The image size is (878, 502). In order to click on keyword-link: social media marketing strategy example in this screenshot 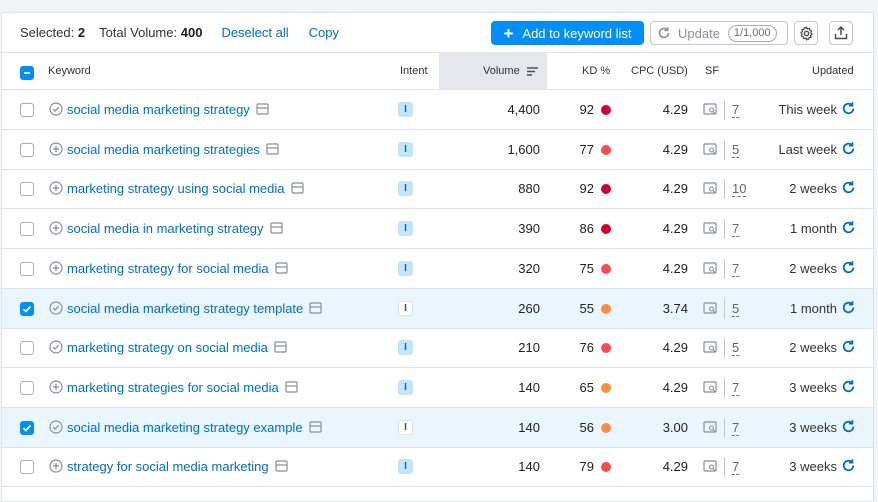, I will do `click(185, 427)`.